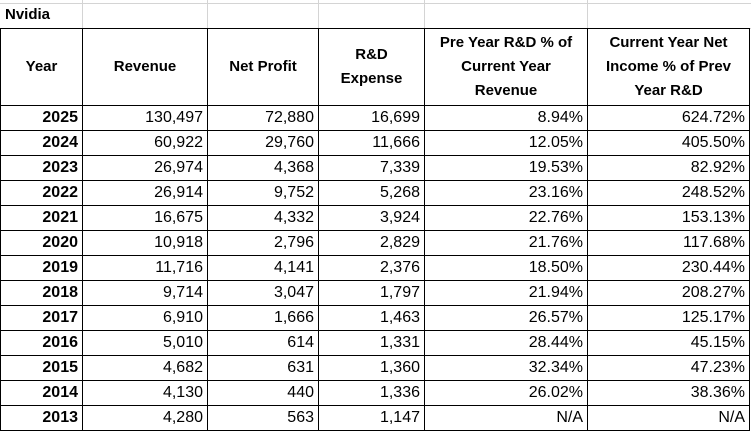 This screenshot has width=751, height=433. Describe the element at coordinates (371, 393) in the screenshot. I see `cell-rd-expense: 1,336` at that location.